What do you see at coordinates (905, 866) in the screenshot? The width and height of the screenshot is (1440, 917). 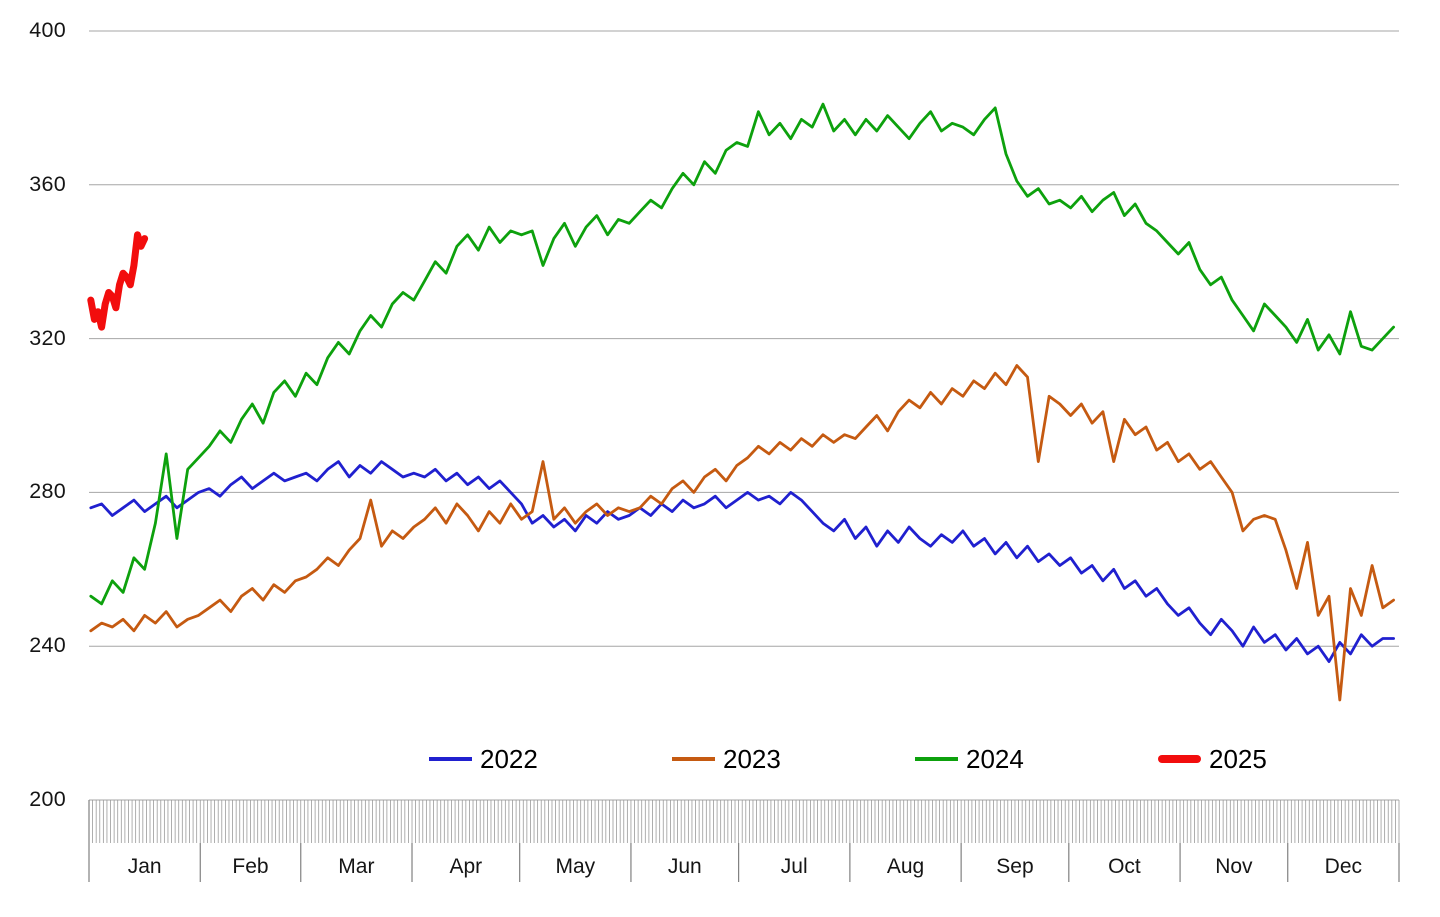 I see `month-label-aug: Aug` at bounding box center [905, 866].